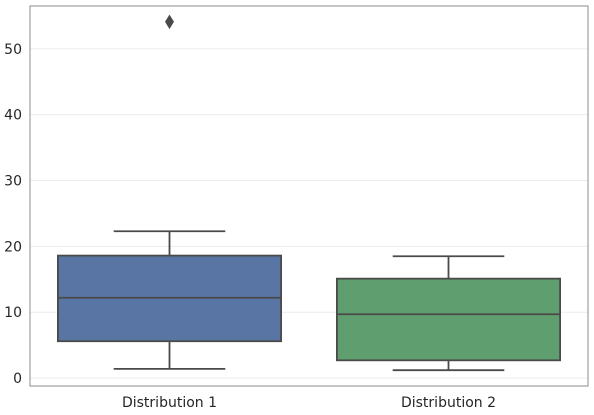  I want to click on y-tick-label: 20, so click(13, 247).